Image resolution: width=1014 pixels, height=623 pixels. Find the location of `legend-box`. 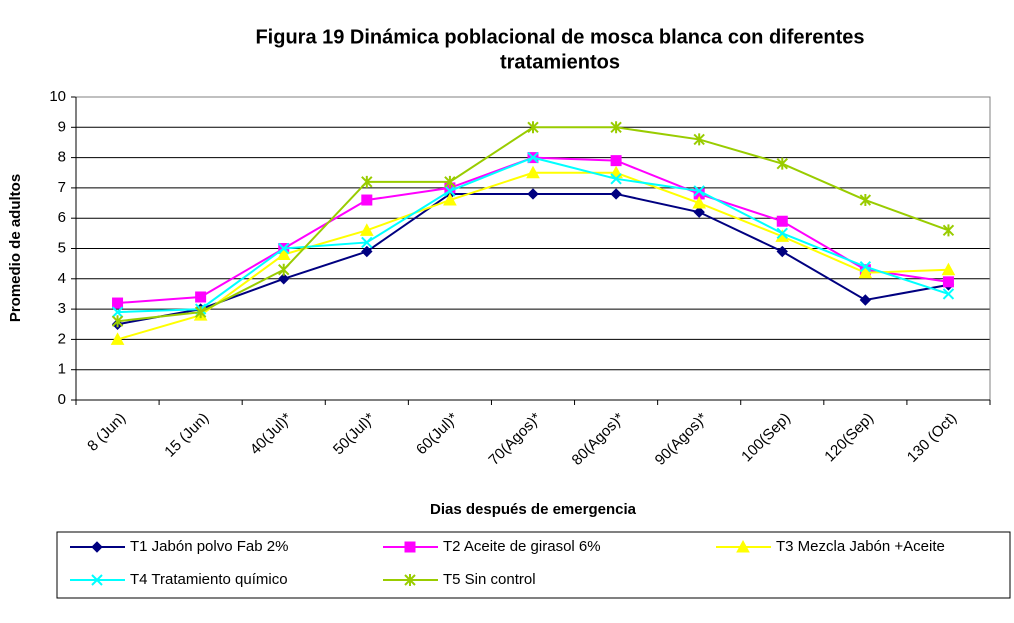

legend-box is located at coordinates (533, 565).